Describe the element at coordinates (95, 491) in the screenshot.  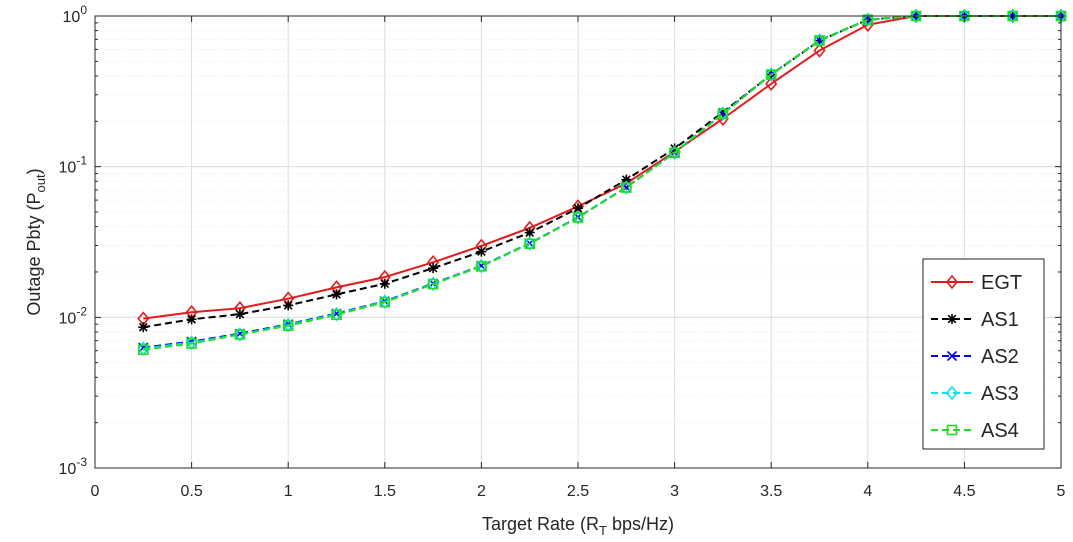
I see `x-tick-label: 0` at that location.